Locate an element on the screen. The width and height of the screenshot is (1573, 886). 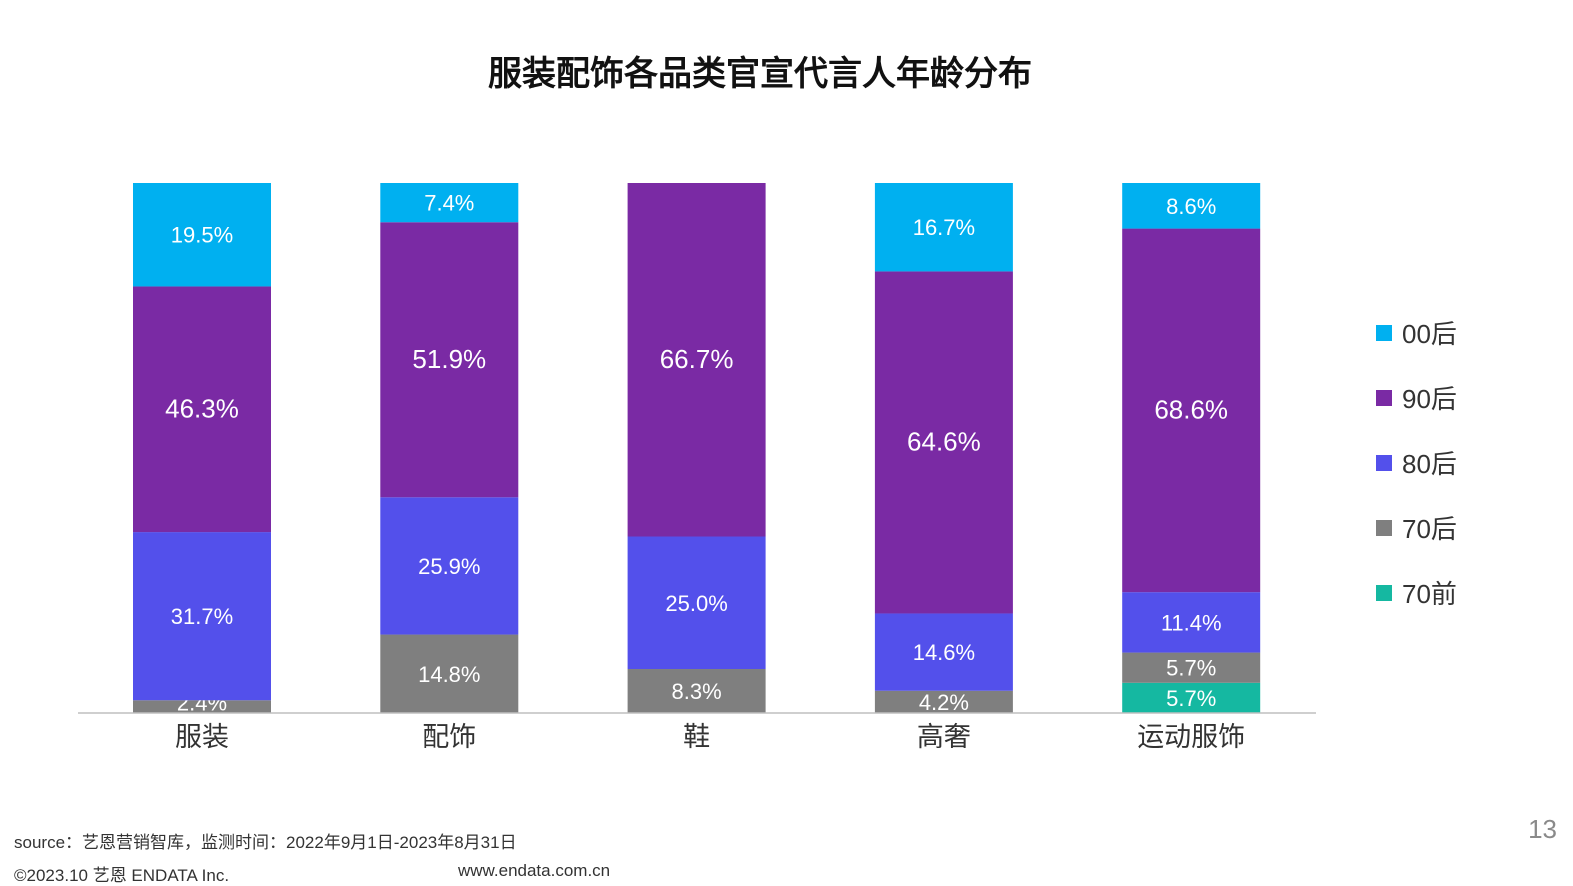
data-label: 68.6% is located at coordinates (1191, 409).